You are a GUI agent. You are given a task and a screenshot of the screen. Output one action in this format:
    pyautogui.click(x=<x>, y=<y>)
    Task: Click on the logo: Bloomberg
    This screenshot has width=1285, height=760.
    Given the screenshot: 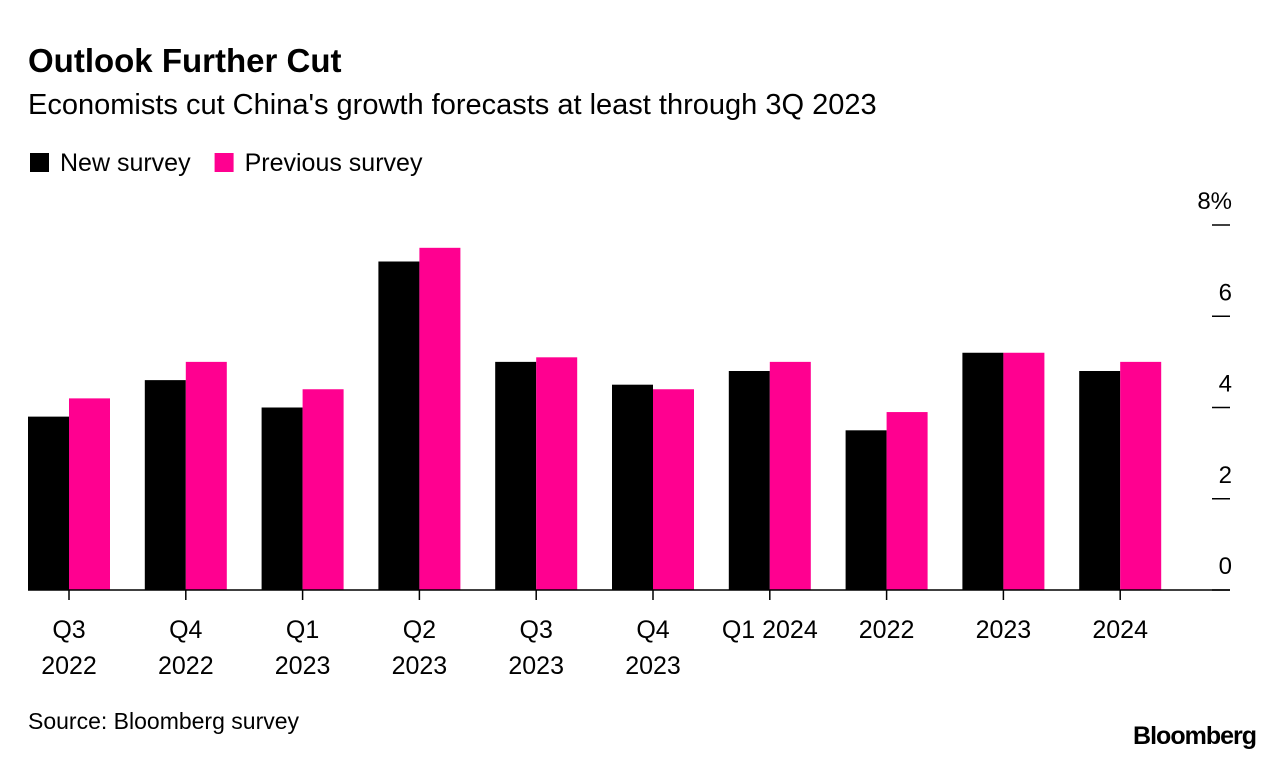 What is the action you would take?
    pyautogui.click(x=1194, y=736)
    